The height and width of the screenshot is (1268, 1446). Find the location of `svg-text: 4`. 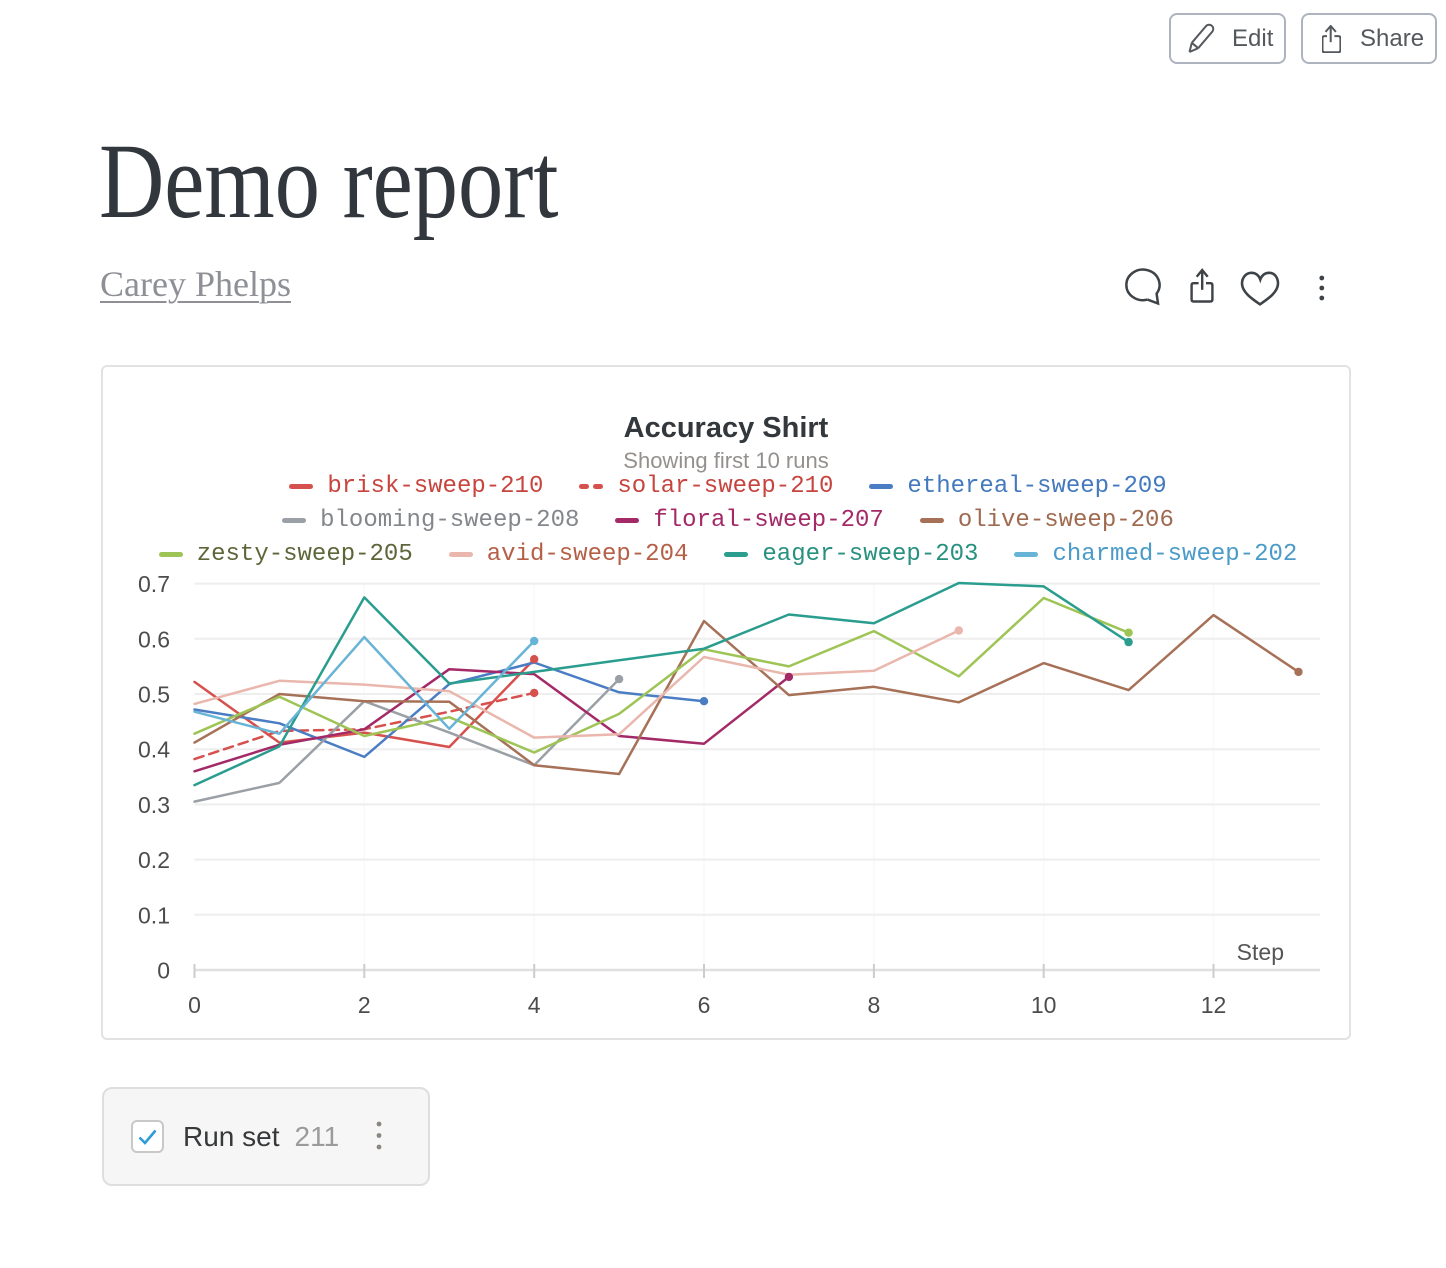

svg-text: 4 is located at coordinates (534, 1005).